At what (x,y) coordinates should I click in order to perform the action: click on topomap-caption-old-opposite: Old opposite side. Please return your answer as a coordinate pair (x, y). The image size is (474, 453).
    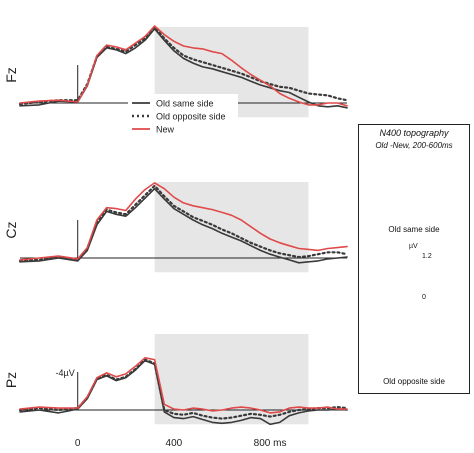
    Looking at the image, I should click on (414, 381).